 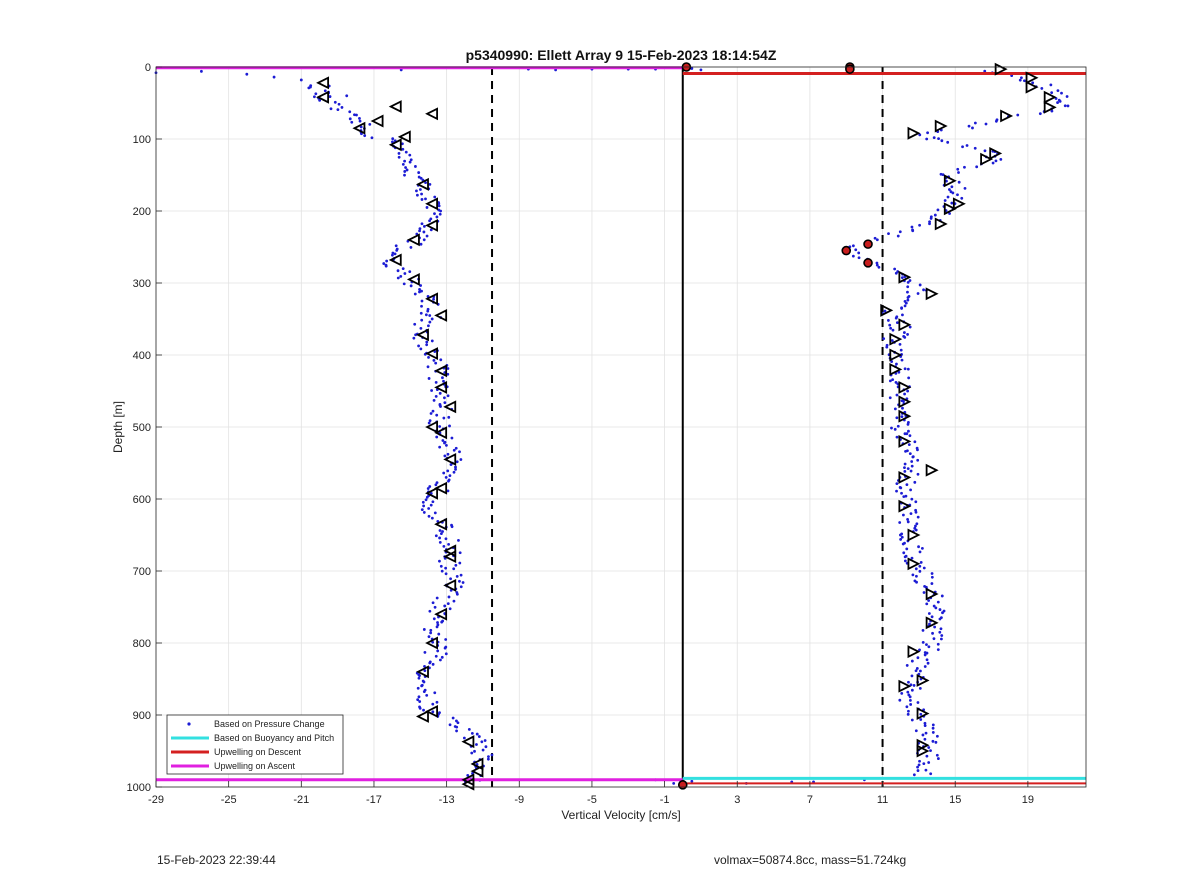 I want to click on x-tick-label: -5, so click(x=592, y=800).